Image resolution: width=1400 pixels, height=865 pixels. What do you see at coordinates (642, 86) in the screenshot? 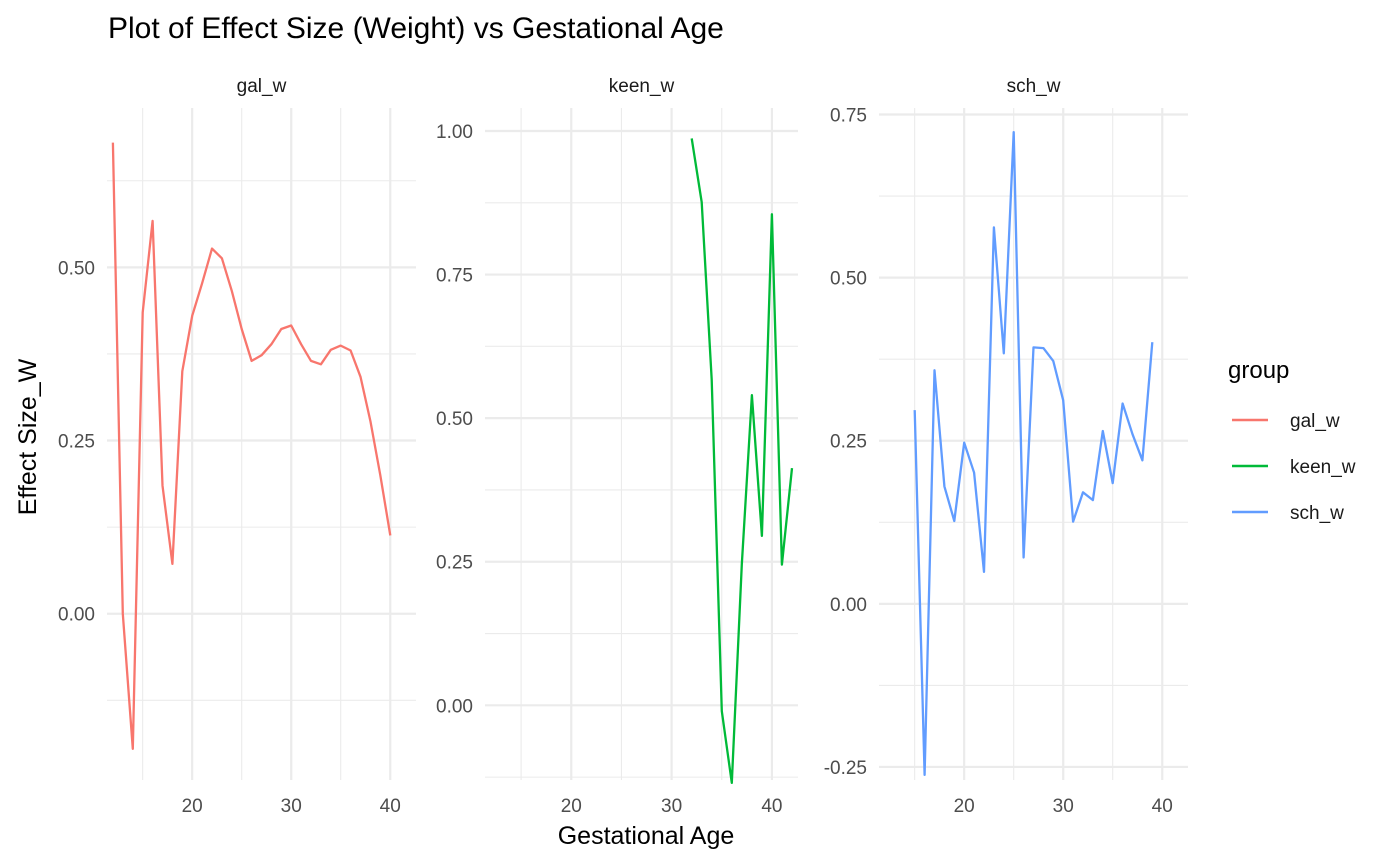
I see `facet-strip-label: keen_w` at bounding box center [642, 86].